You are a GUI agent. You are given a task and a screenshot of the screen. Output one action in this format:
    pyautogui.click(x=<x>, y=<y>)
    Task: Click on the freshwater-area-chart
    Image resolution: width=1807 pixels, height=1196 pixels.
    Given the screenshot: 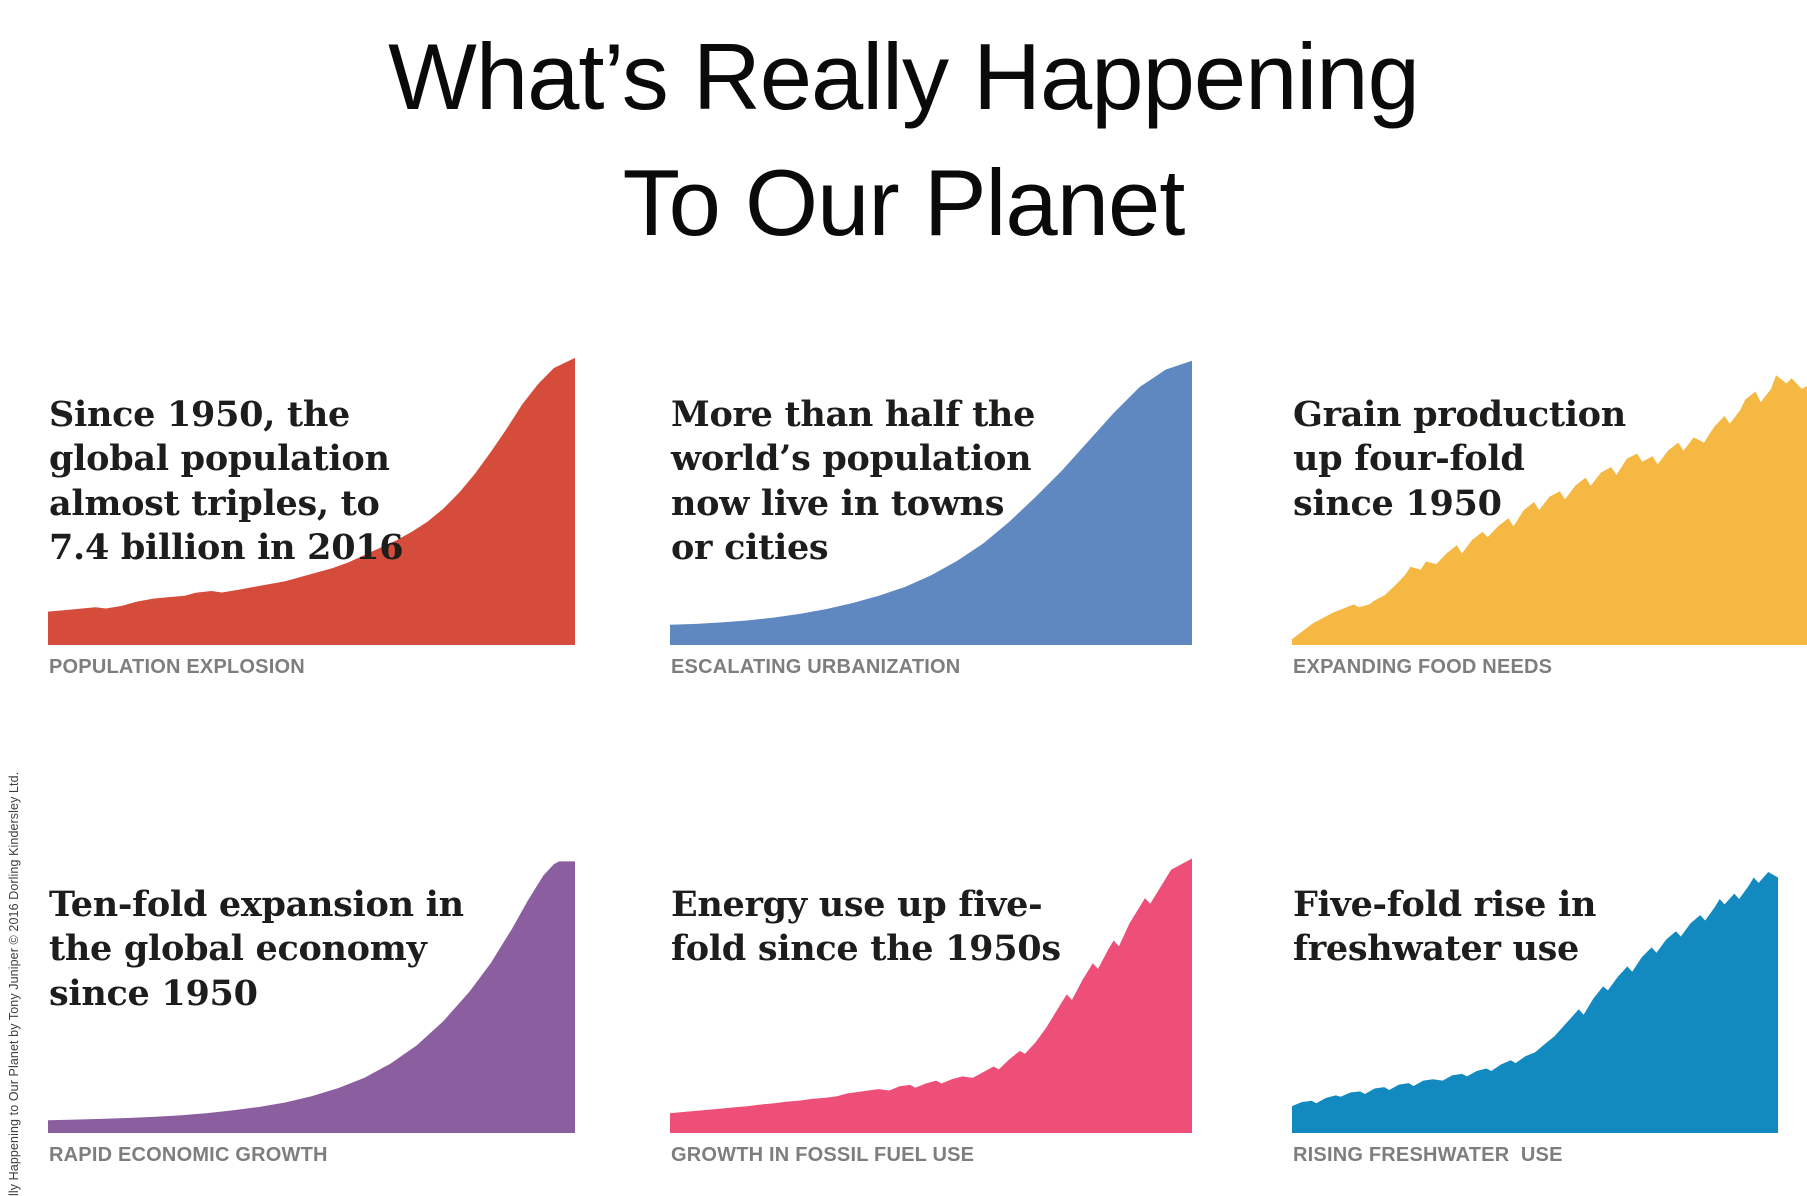 What is the action you would take?
    pyautogui.click(x=1535, y=1002)
    